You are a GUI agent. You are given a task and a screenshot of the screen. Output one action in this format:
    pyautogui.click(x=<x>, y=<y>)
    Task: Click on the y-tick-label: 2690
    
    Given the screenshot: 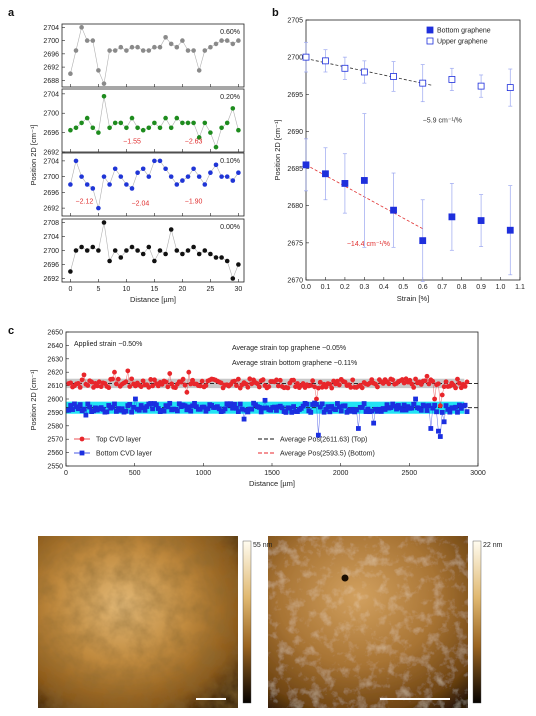 What is the action you would take?
    pyautogui.click(x=295, y=132)
    